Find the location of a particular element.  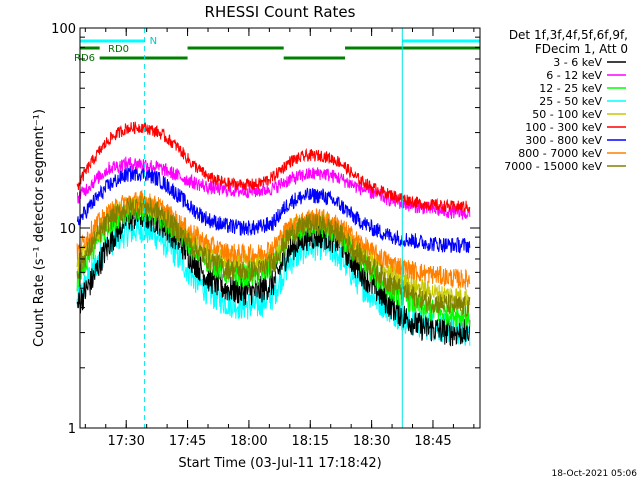

legend-entry-label: 50 - 100 keV is located at coordinates (567, 114).